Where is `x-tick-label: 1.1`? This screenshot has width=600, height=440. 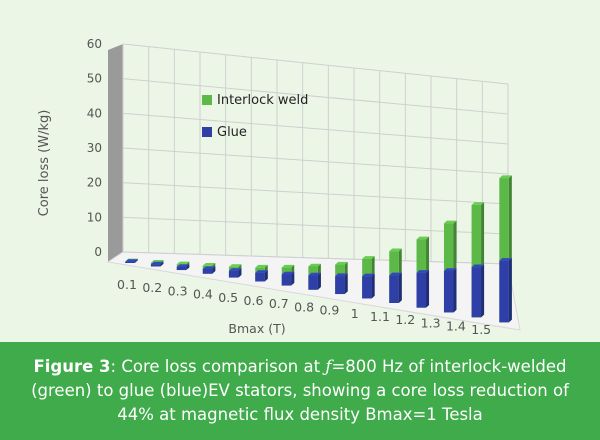 x-tick-label: 1.1 is located at coordinates (380, 316).